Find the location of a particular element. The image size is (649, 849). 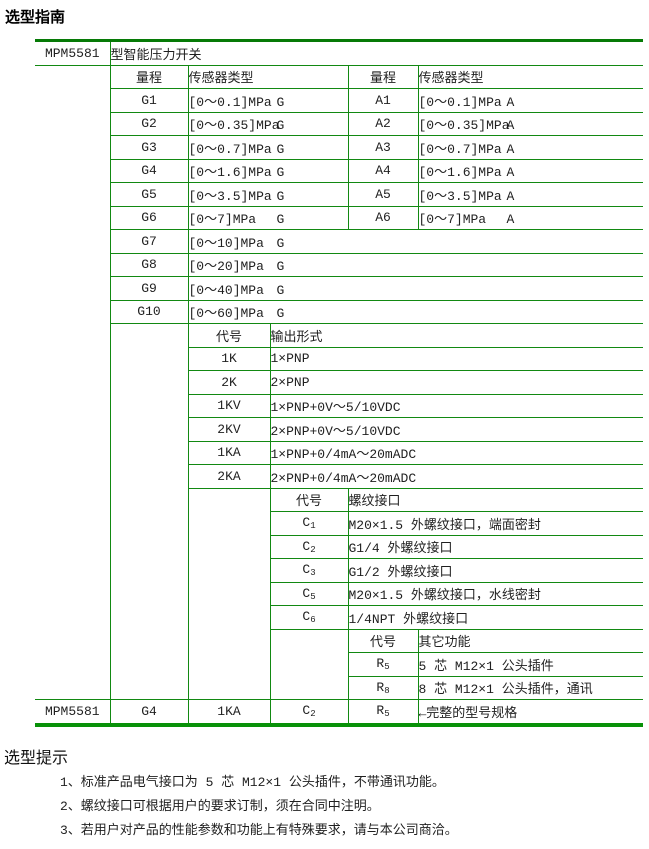

output-code-cell: 2K is located at coordinates (229, 382).